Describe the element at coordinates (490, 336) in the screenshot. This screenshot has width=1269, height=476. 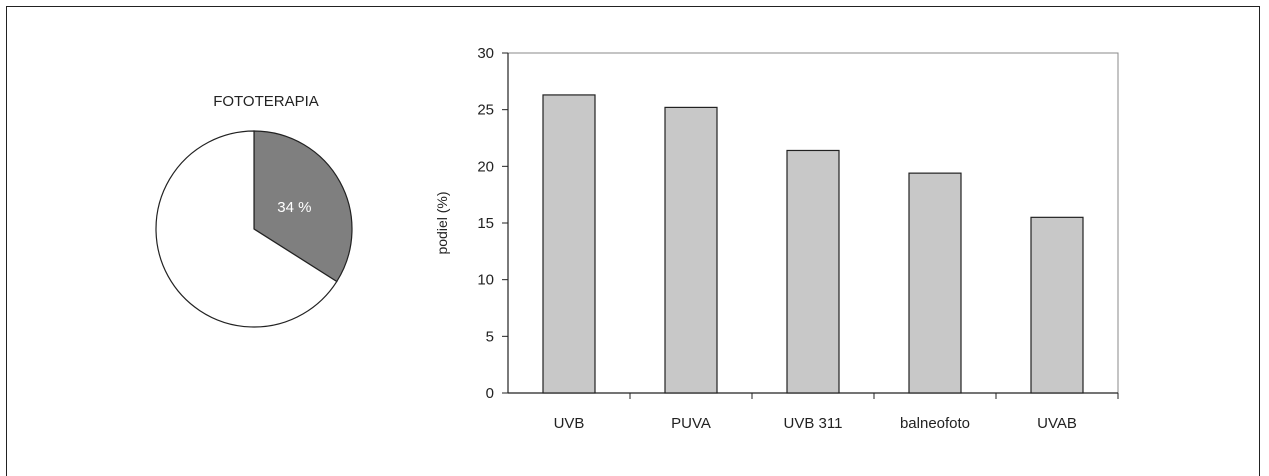
I see `y-tick-label: 5` at that location.